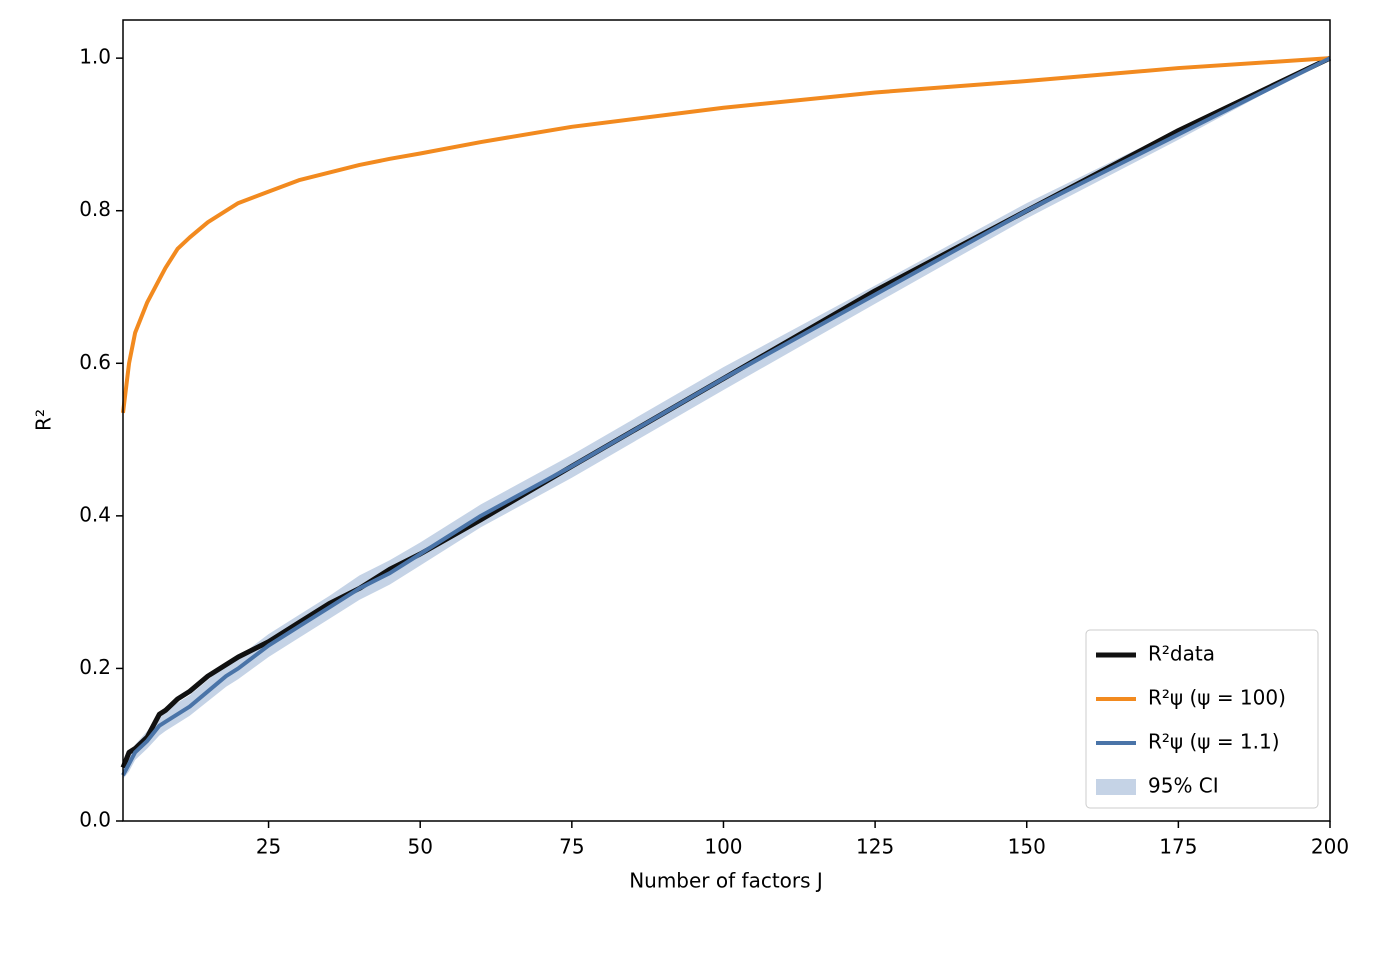 Image resolution: width=1387 pixels, height=962 pixels. Describe the element at coordinates (1181, 654) in the screenshot. I see `legend-label: R²data` at that location.